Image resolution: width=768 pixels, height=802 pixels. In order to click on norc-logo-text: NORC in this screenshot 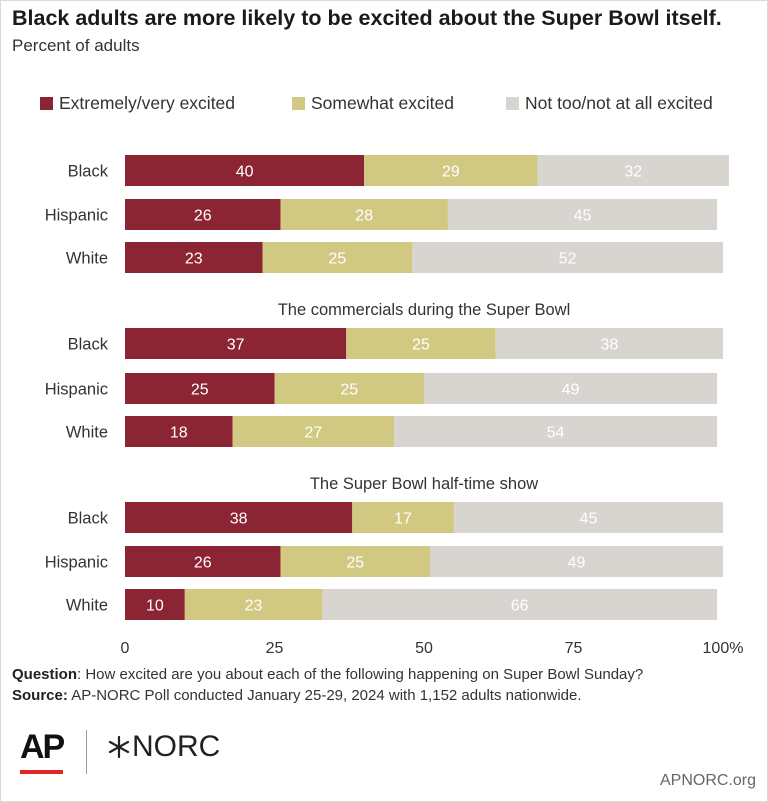, I will do `click(176, 746)`.